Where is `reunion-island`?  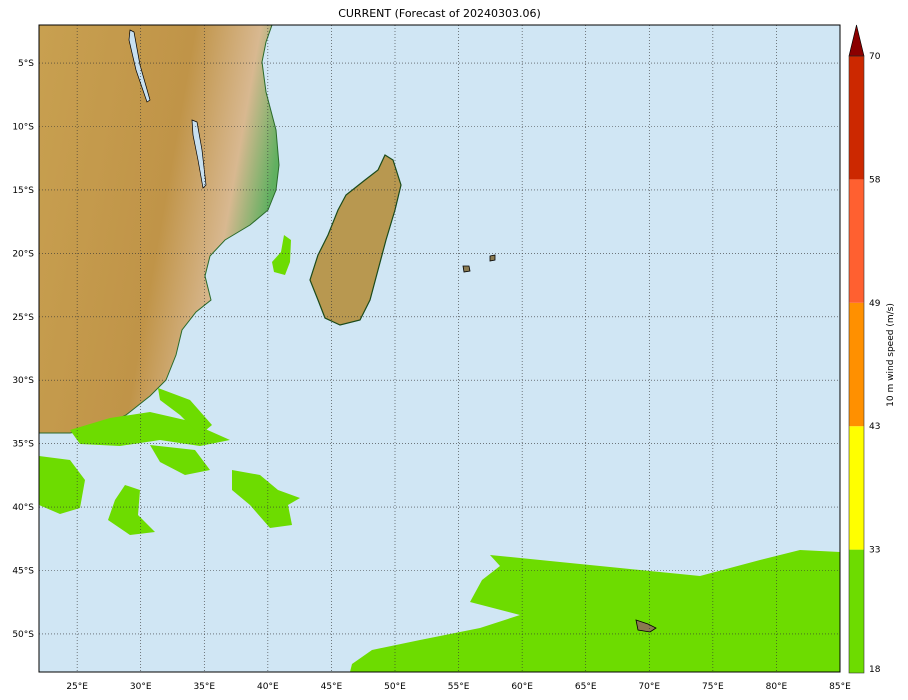
reunion-island is located at coordinates (466, 269).